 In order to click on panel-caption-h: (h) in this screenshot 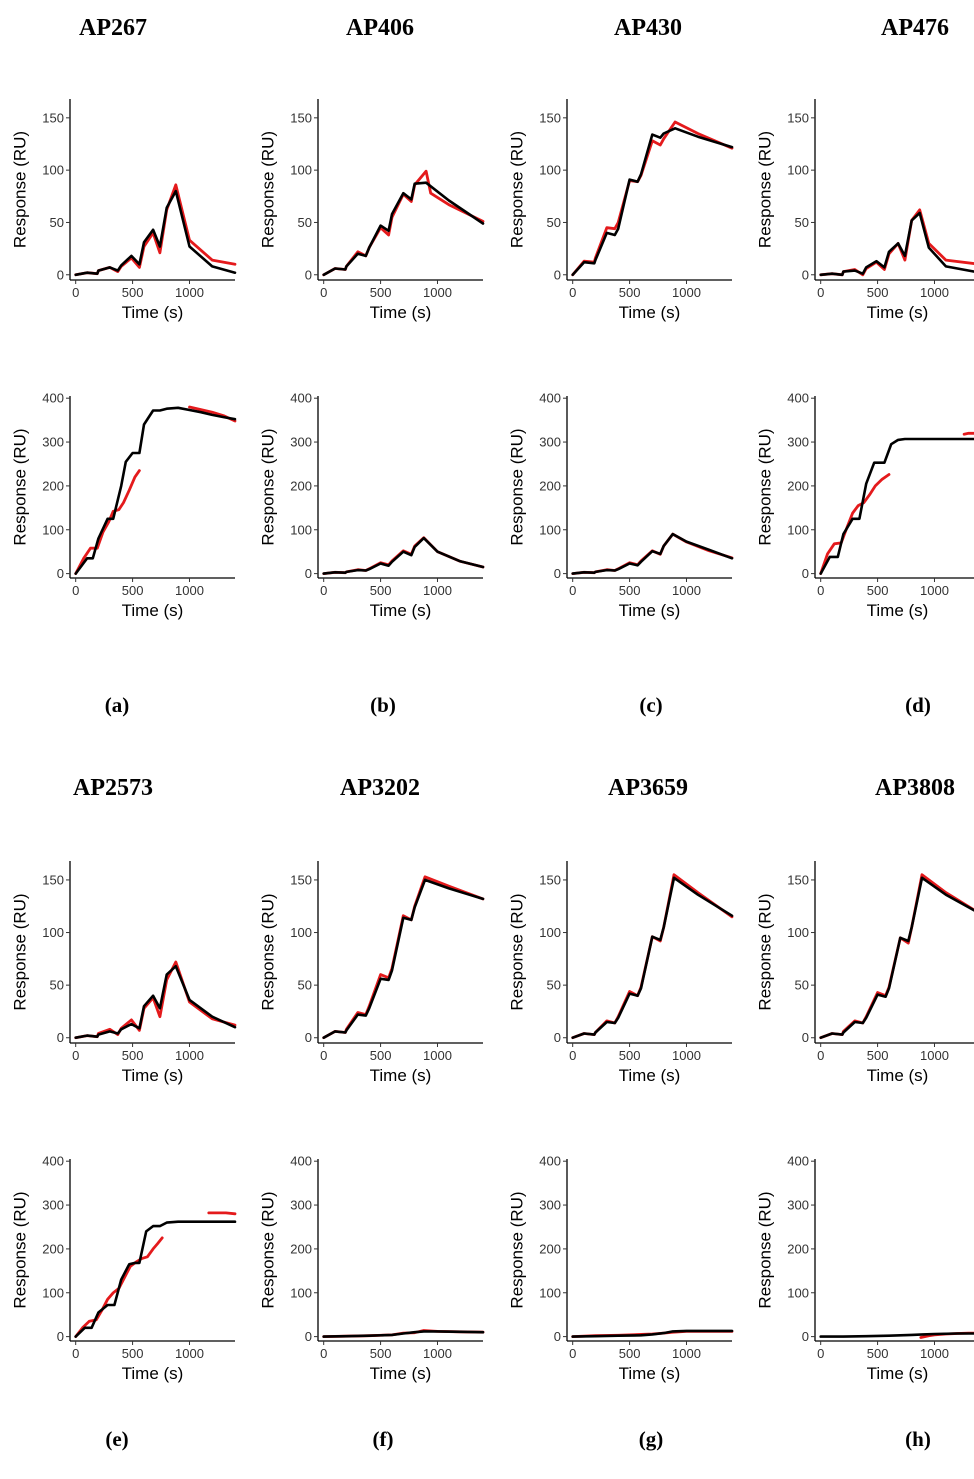, I will do `click(918, 1439)`.